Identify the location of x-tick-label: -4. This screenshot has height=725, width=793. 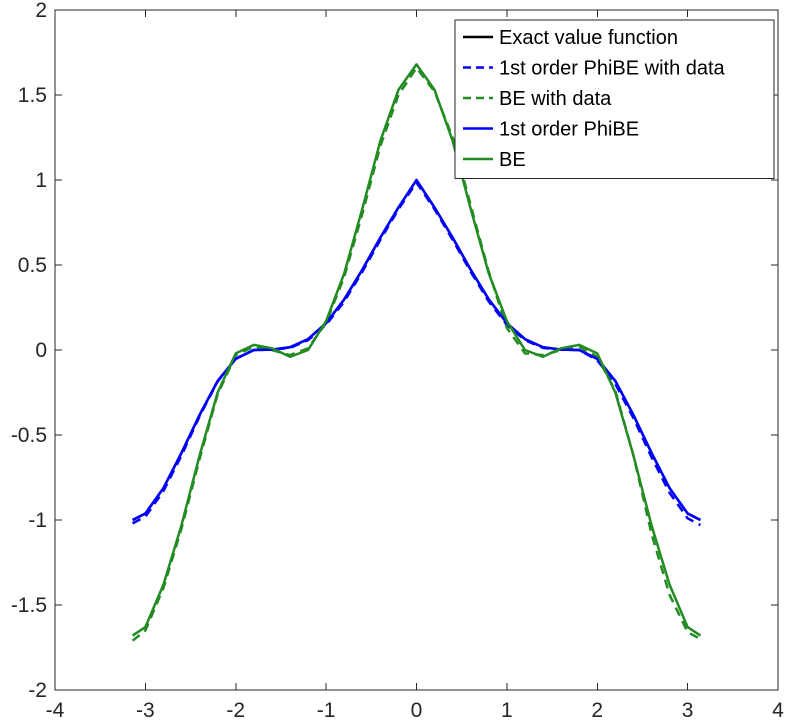
(55, 710).